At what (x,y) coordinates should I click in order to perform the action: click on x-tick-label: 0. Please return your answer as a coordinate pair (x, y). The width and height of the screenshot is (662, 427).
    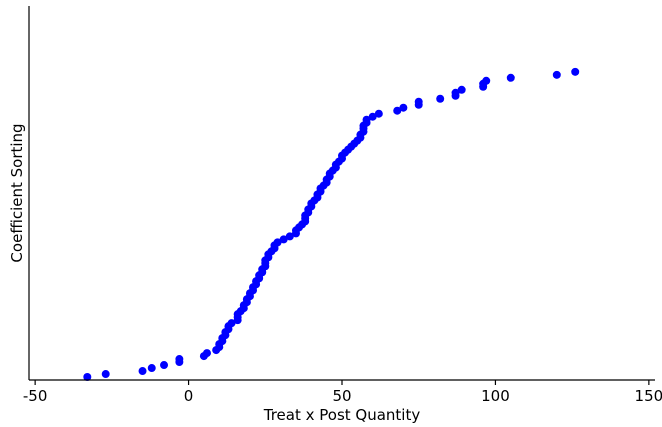
    Looking at the image, I should click on (189, 396).